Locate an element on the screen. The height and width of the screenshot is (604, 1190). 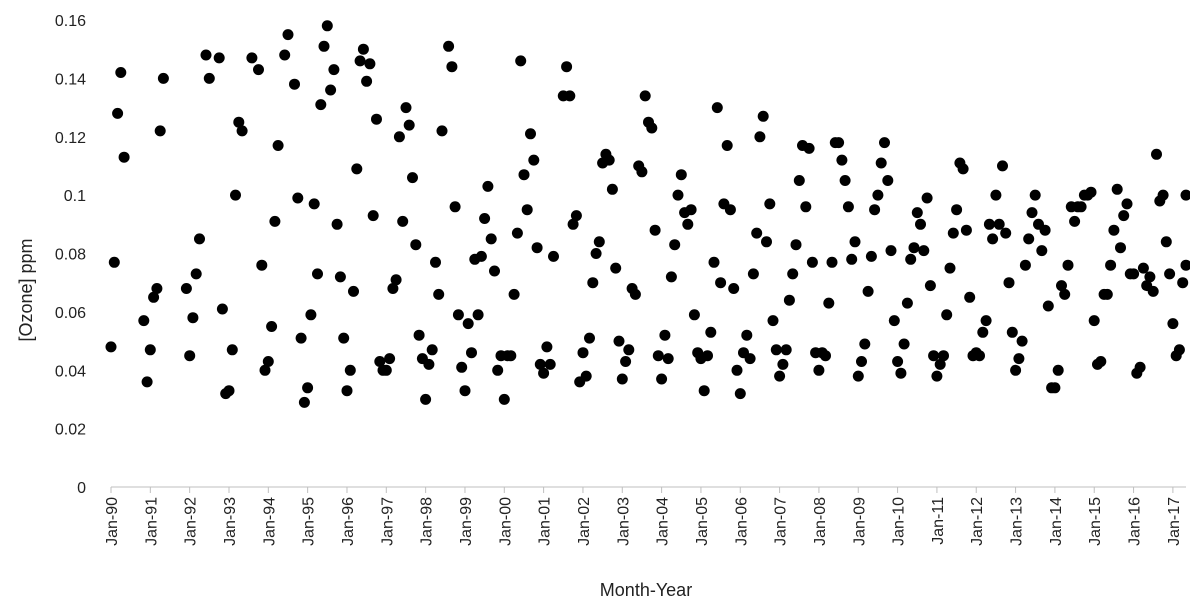
x-tick-label: Jan-12 is located at coordinates (977, 521).